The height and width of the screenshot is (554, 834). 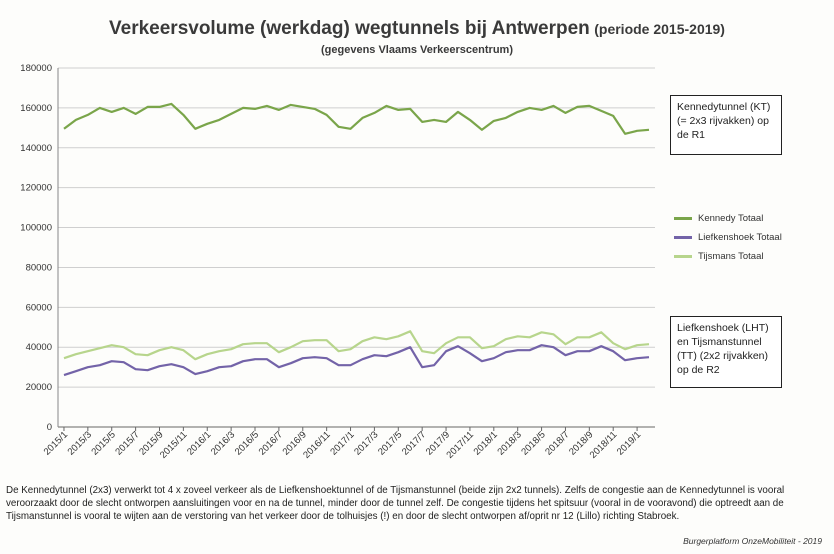 I want to click on x-tick-label: 2015/7, so click(x=127, y=443).